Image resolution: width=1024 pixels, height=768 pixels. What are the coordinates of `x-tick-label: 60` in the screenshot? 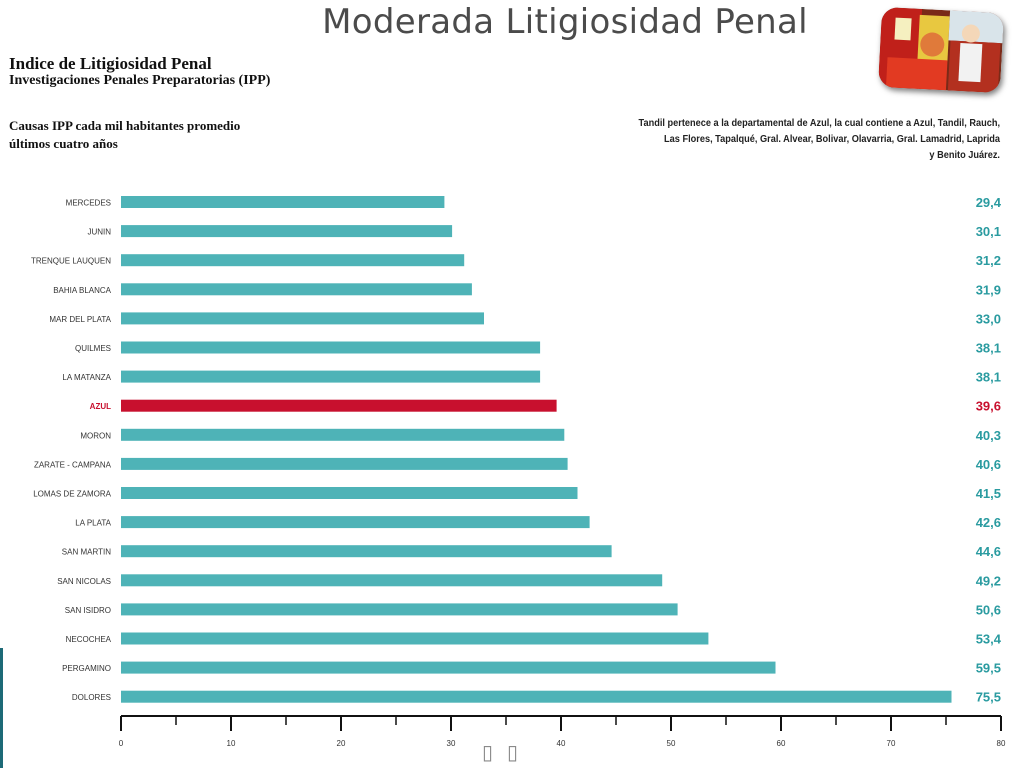 It's located at (781, 743).